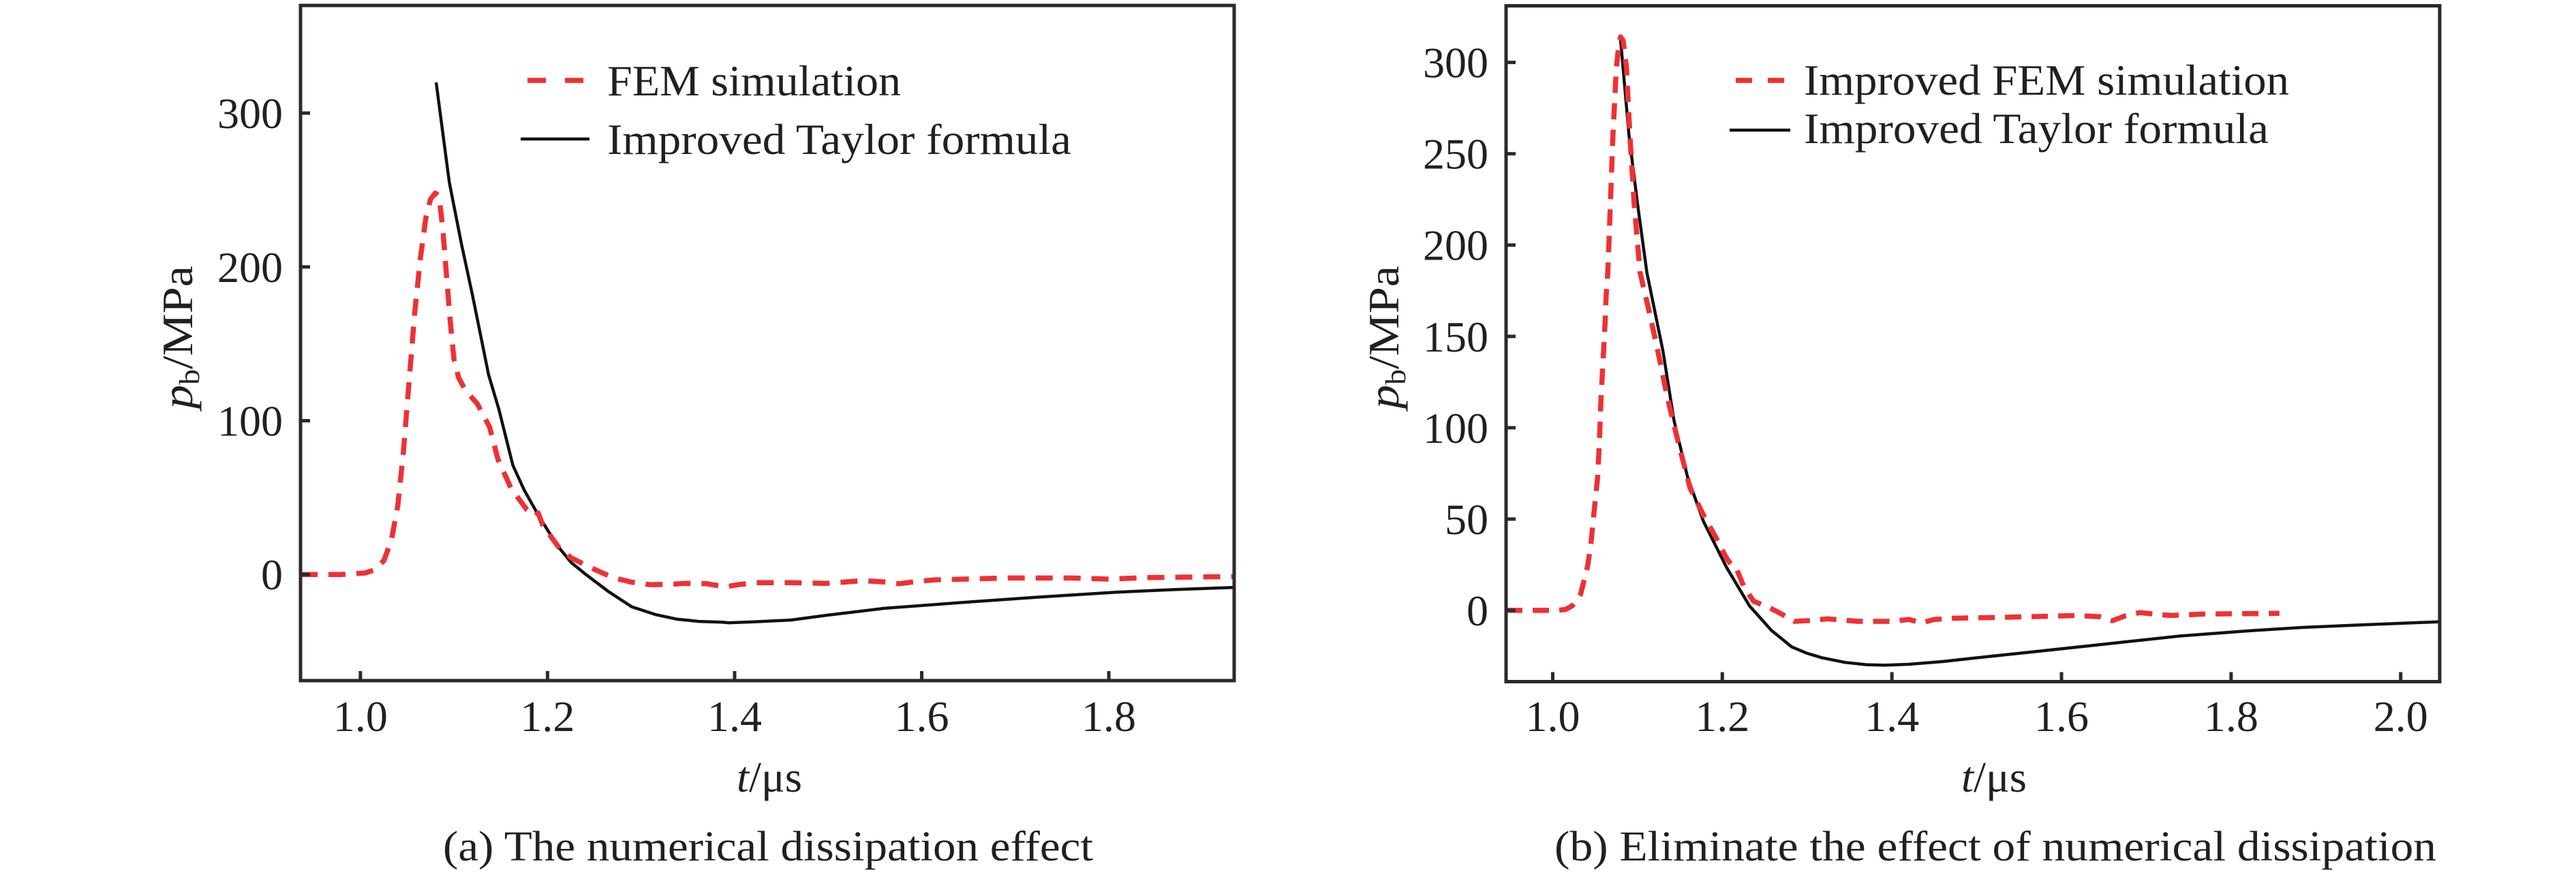  I want to click on legend-label-taylor-a: Improved Taylor formula, so click(839, 139).